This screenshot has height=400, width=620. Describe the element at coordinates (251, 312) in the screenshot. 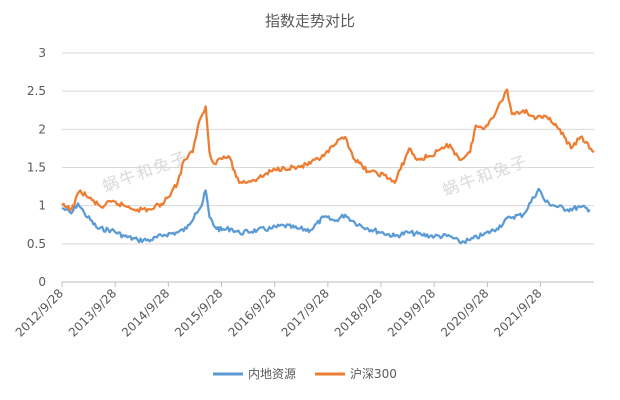

I see `x-tick-label: 2016/9/28` at that location.